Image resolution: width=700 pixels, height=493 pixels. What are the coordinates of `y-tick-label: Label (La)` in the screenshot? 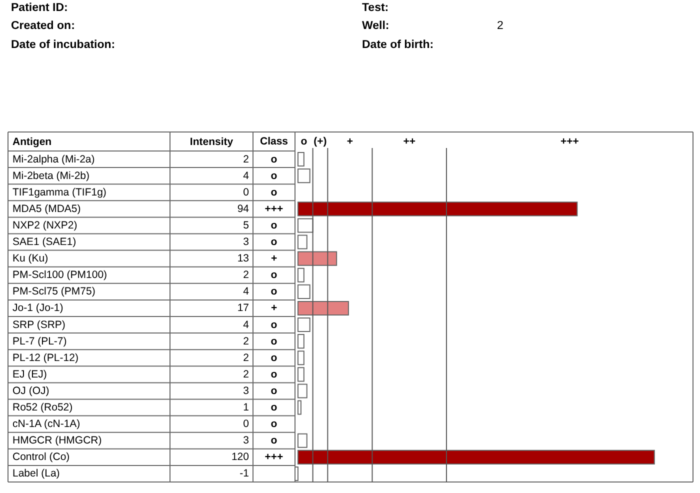 It's located at (36, 474).